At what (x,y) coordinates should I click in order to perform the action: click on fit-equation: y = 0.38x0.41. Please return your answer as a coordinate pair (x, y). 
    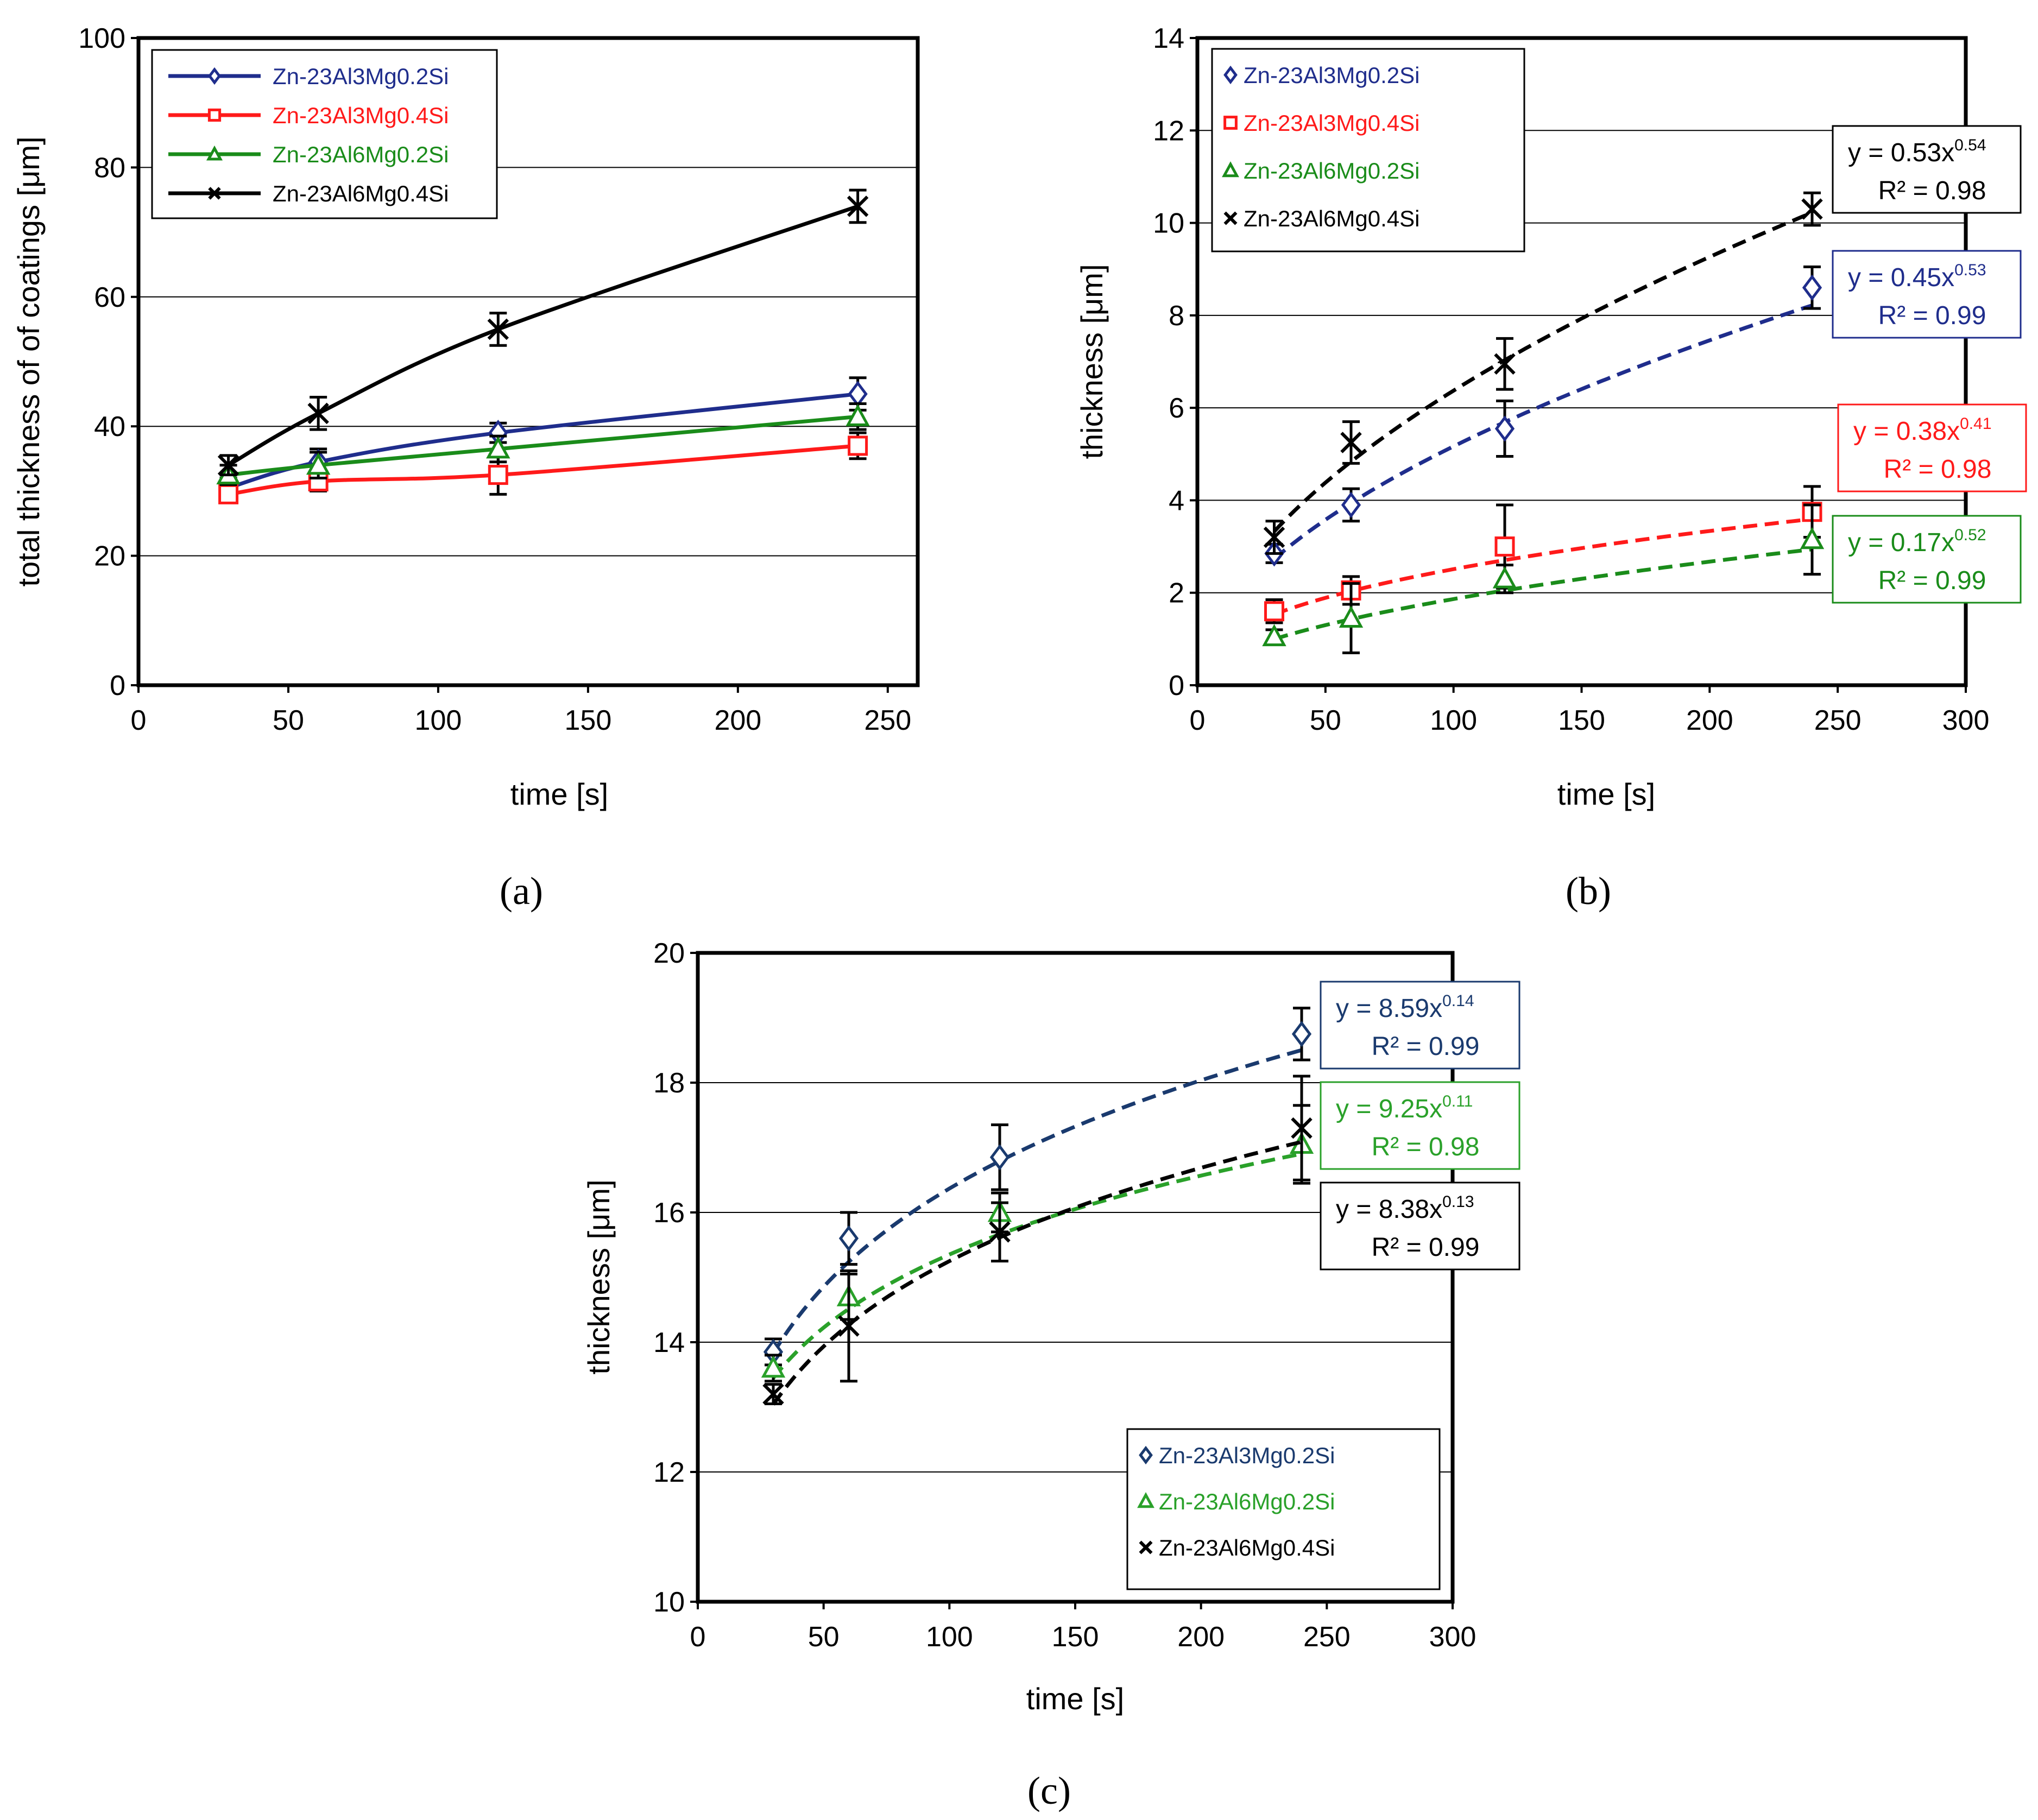
    Looking at the image, I should click on (1922, 430).